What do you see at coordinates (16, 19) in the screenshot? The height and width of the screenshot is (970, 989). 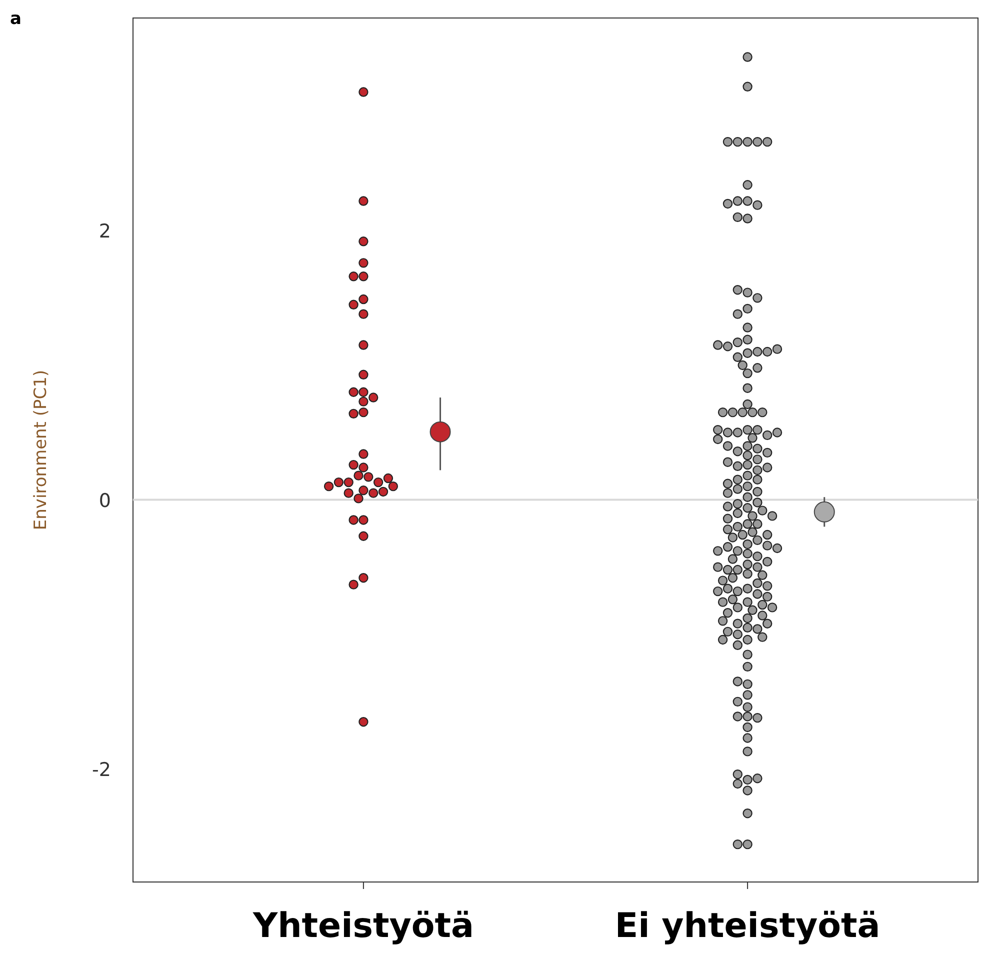 I see `chart-title: a` at bounding box center [16, 19].